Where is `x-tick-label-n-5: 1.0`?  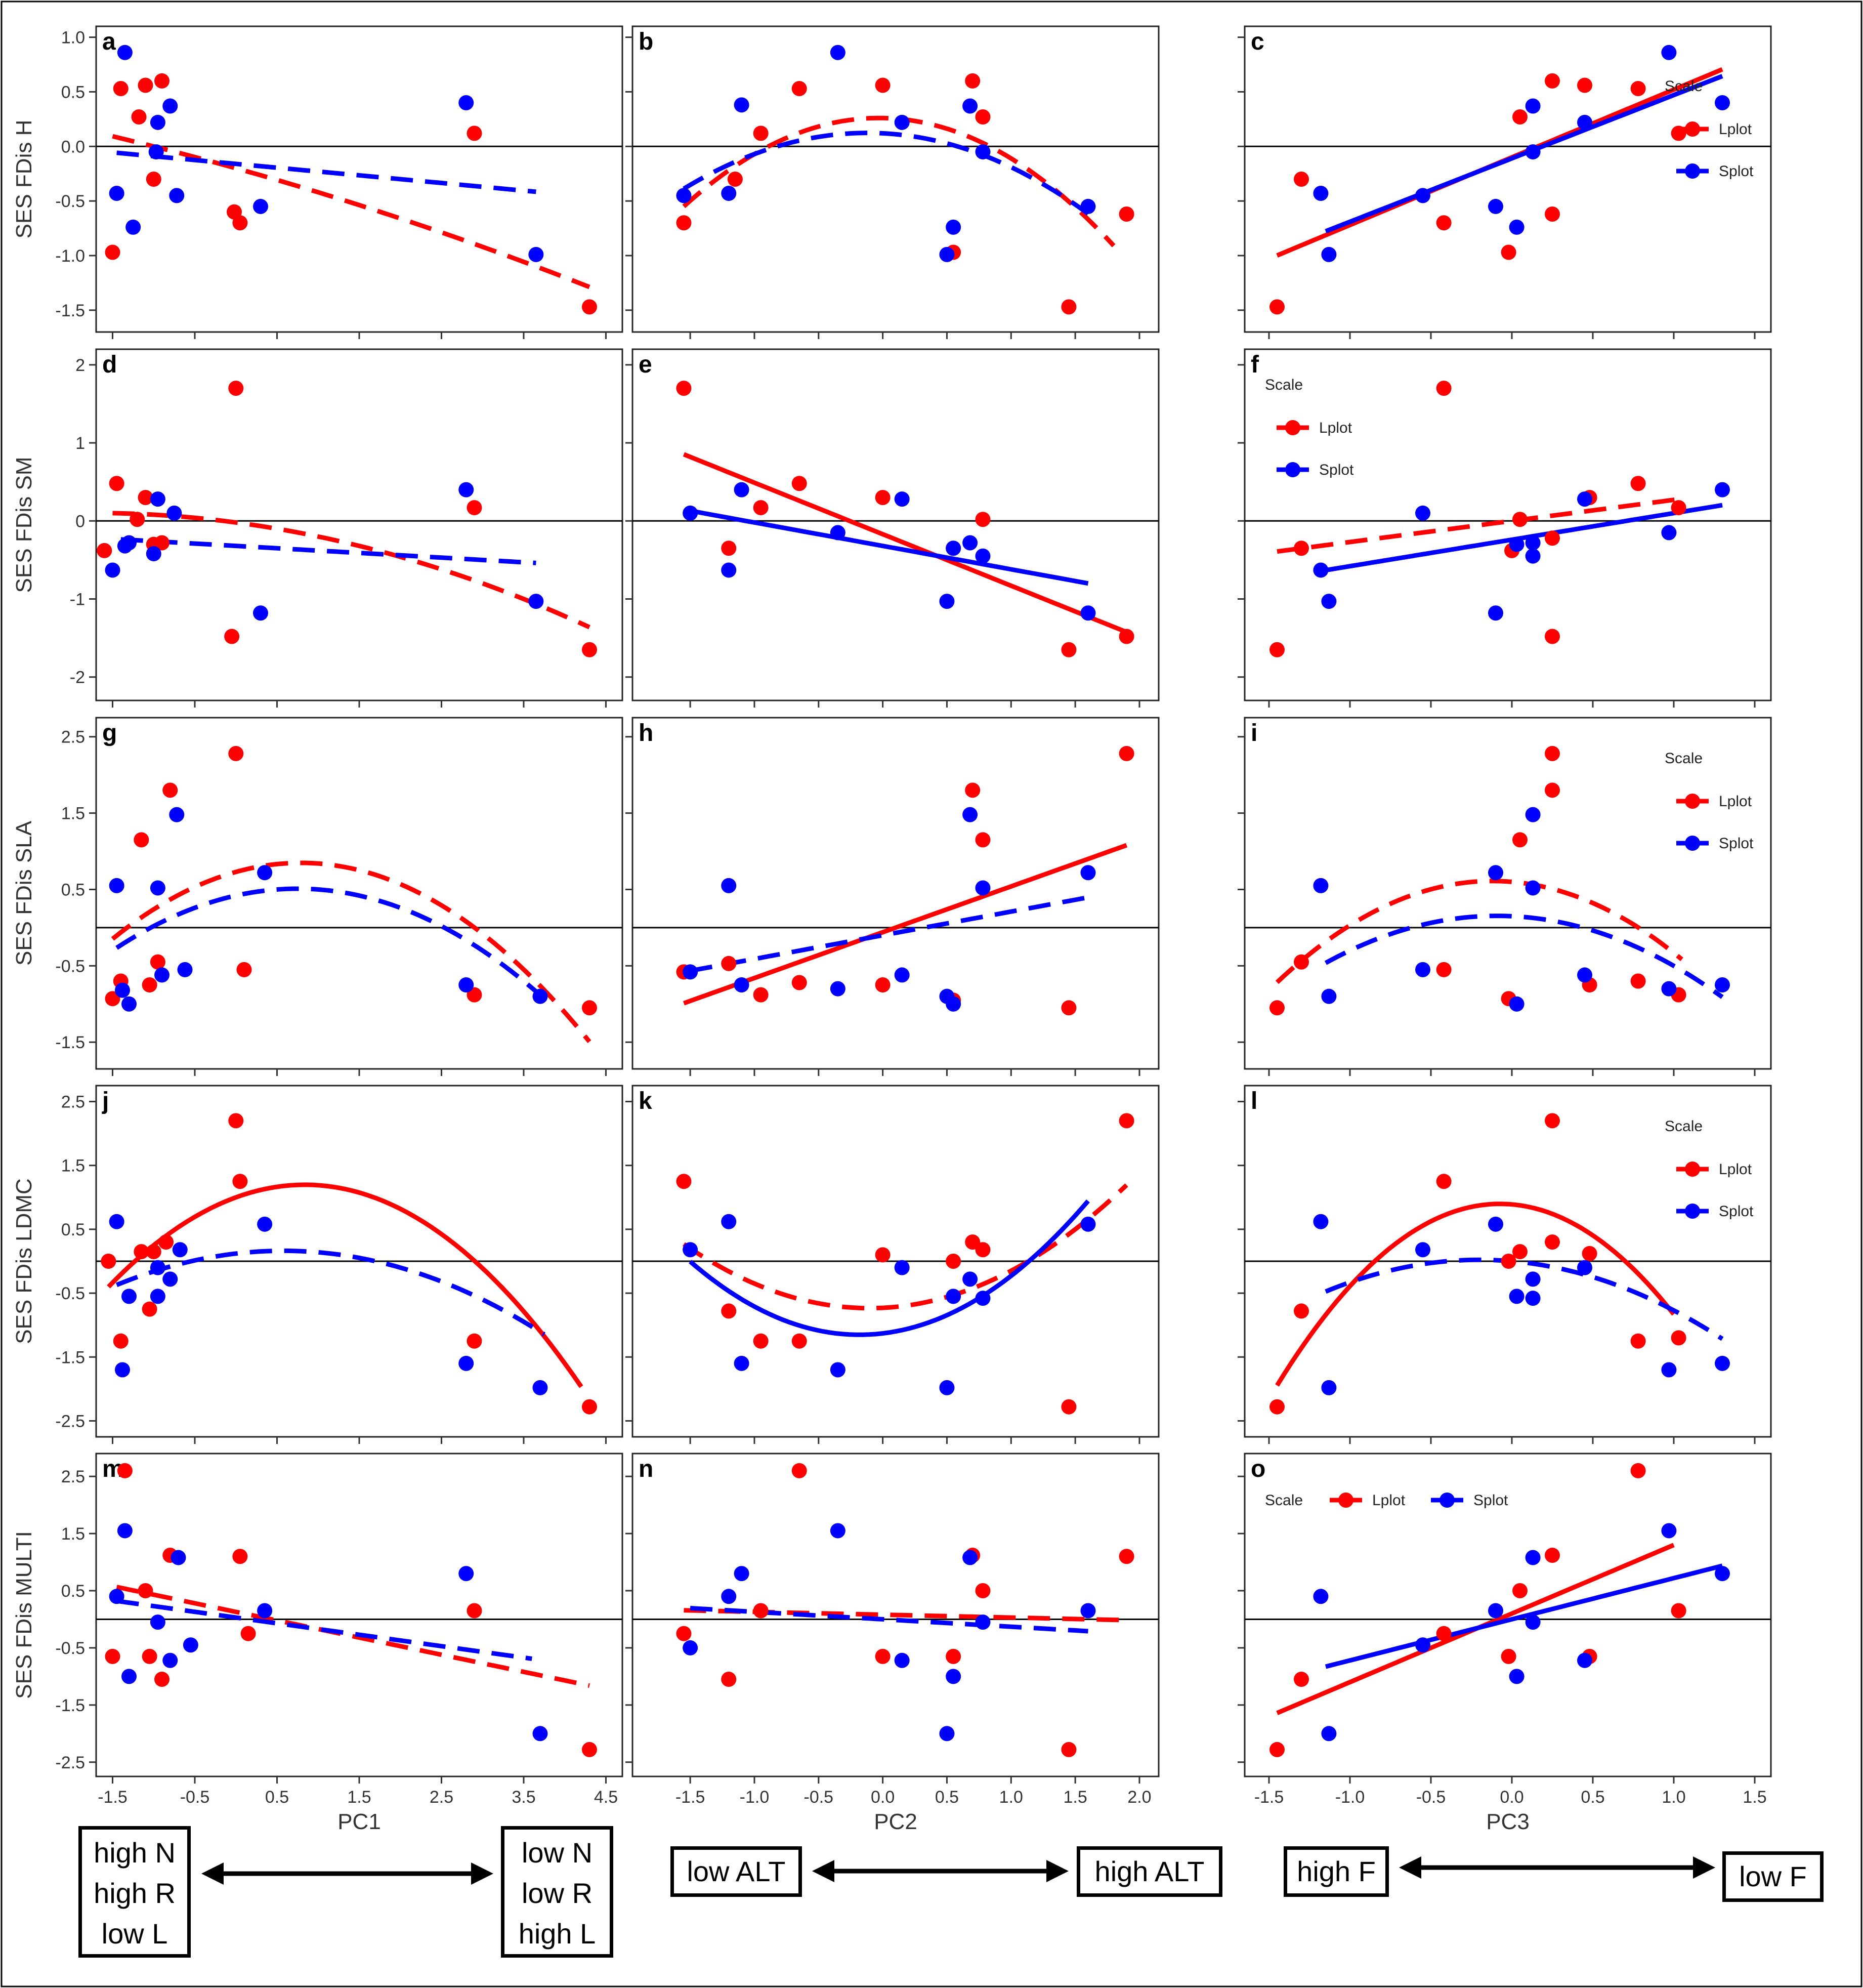 x-tick-label-n-5: 1.0 is located at coordinates (1011, 1797).